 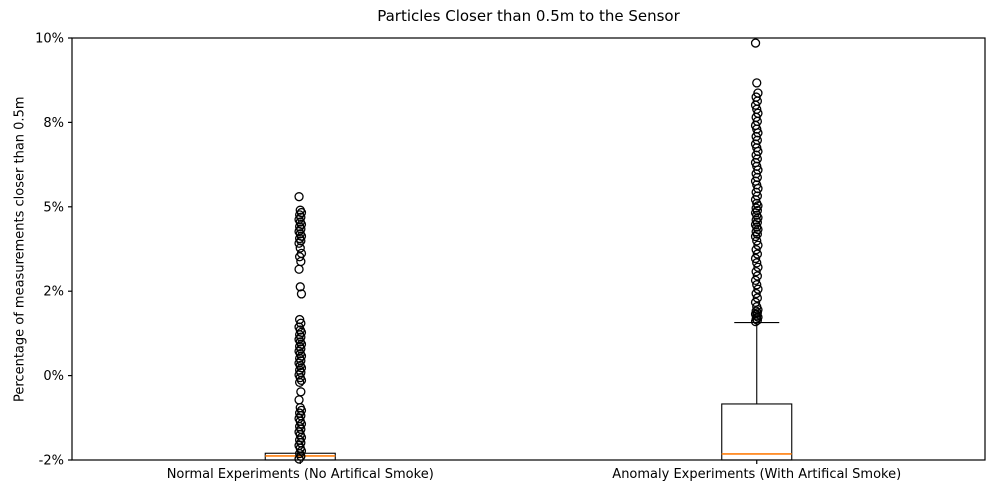 What do you see at coordinates (528, 16) in the screenshot?
I see `chart-title: Particles Closer than 0.5m to the Sensor` at bounding box center [528, 16].